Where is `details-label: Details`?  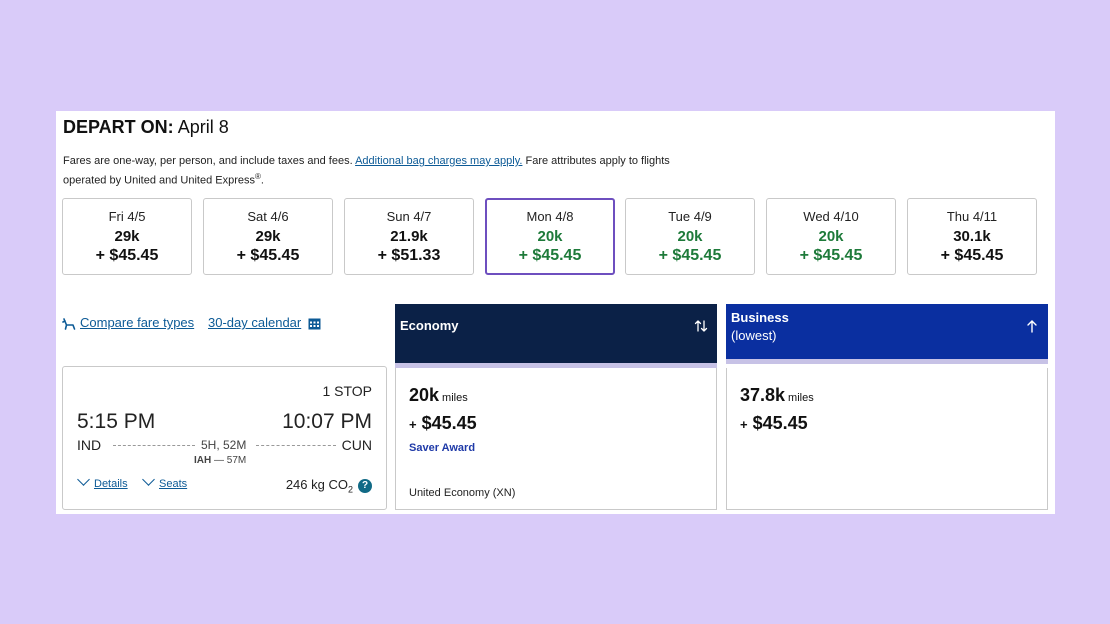
details-label: Details is located at coordinates (111, 484).